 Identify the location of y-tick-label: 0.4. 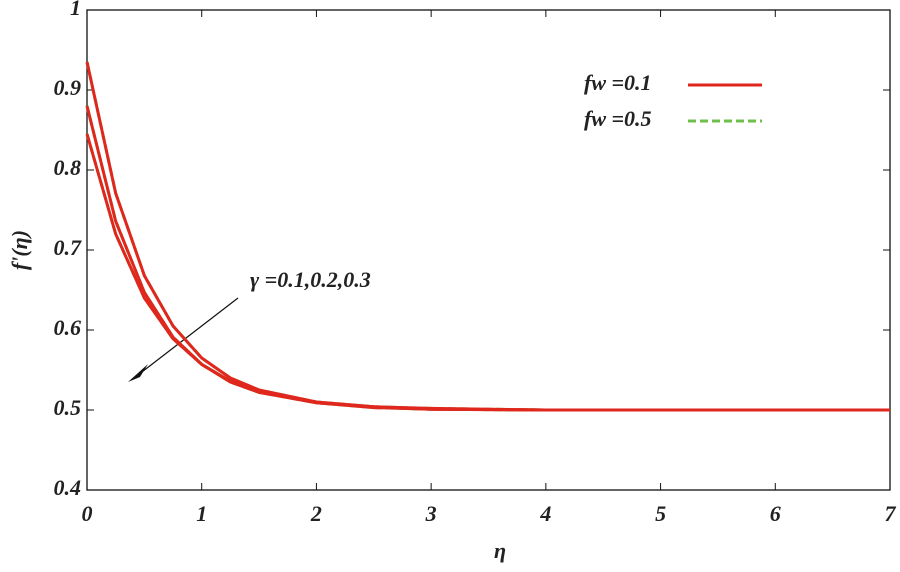
(68, 487).